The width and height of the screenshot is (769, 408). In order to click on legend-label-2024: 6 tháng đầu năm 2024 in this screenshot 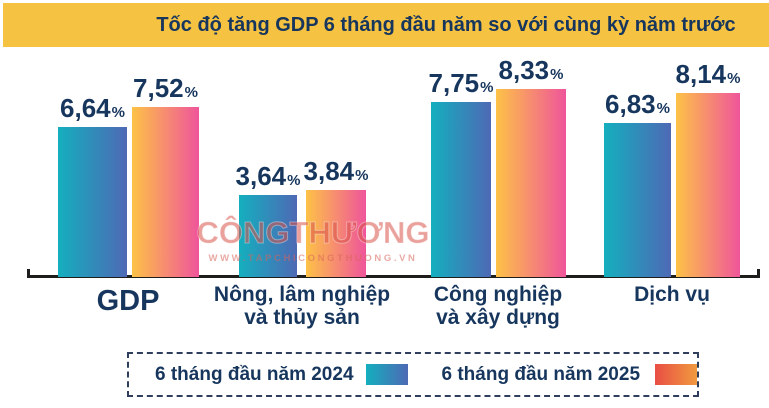, I will do `click(254, 374)`.